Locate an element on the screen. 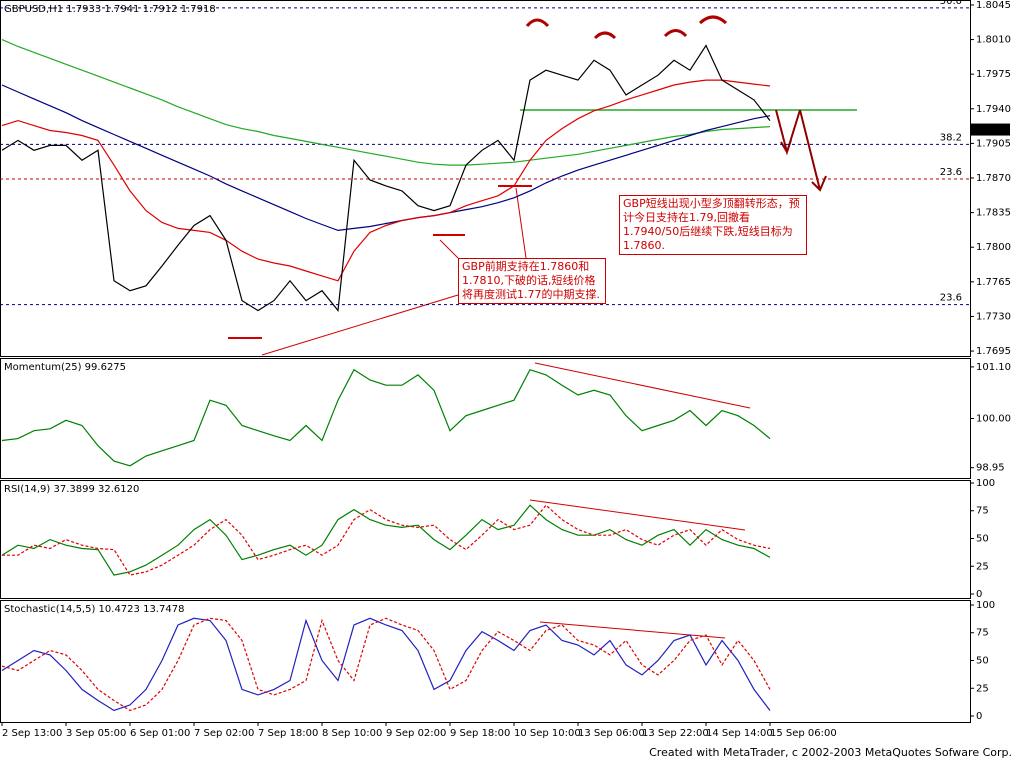 The height and width of the screenshot is (760, 1016). y-tick-label: 1.8010 is located at coordinates (993, 40).